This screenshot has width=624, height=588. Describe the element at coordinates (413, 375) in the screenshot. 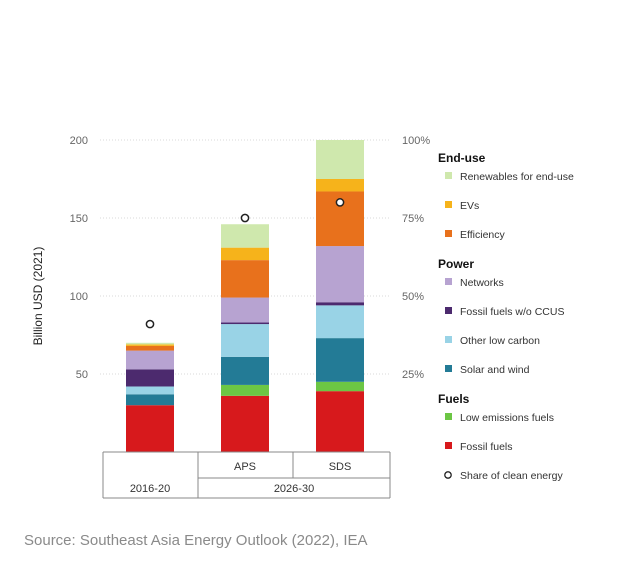

I see `y2-tick-label: 25%` at that location.